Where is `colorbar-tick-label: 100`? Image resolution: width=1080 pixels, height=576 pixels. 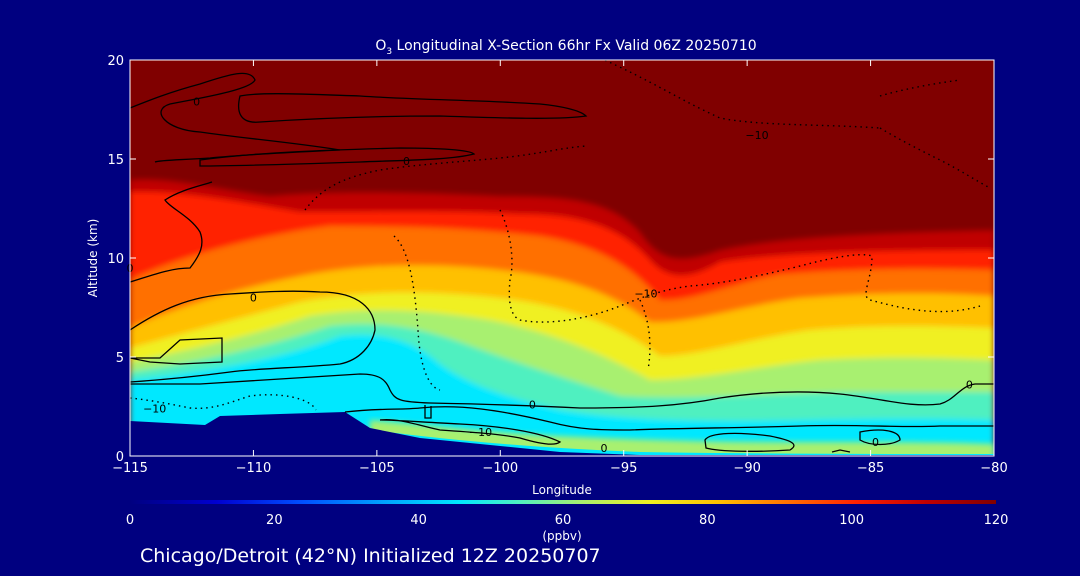 colorbar-tick-label: 100 is located at coordinates (851, 520).